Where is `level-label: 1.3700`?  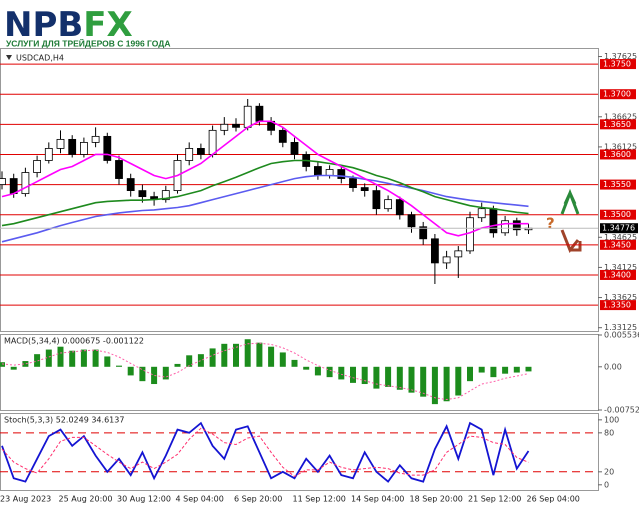
level-label: 1.3700 is located at coordinates (617, 94).